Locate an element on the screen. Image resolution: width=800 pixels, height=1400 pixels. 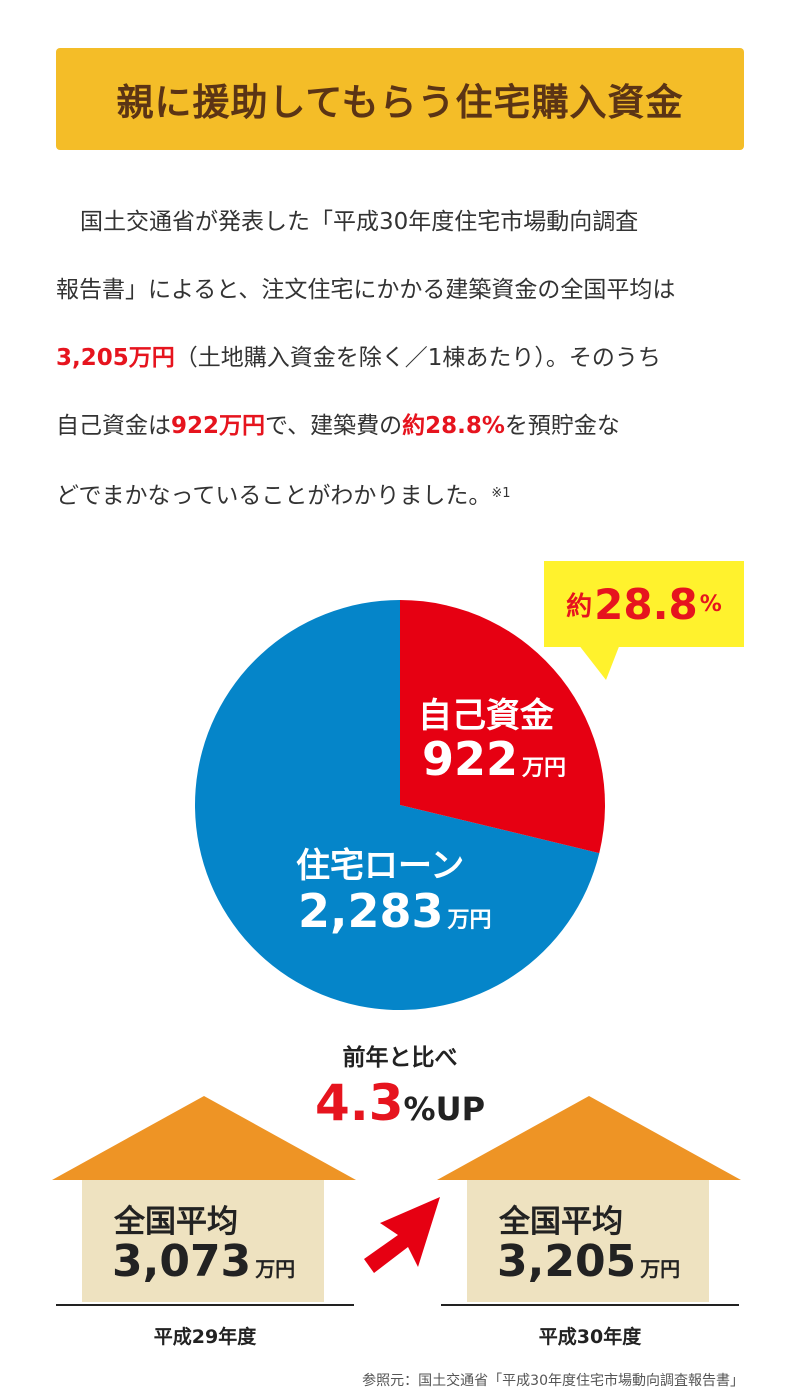
loan-value: 2,283 万円 is located at coordinates (395, 911).